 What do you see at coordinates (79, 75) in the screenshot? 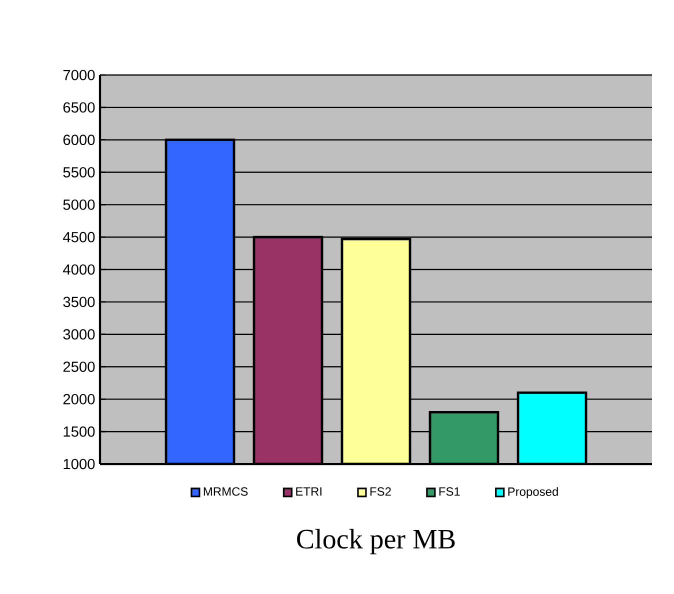
I see `y-tick-label: 7000` at bounding box center [79, 75].